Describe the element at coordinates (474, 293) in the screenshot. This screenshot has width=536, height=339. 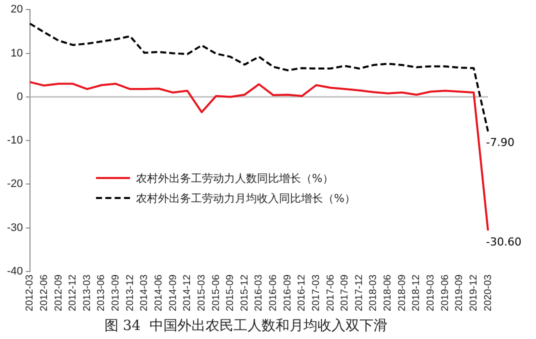
I see `x-tick-label: 2019-12` at that location.